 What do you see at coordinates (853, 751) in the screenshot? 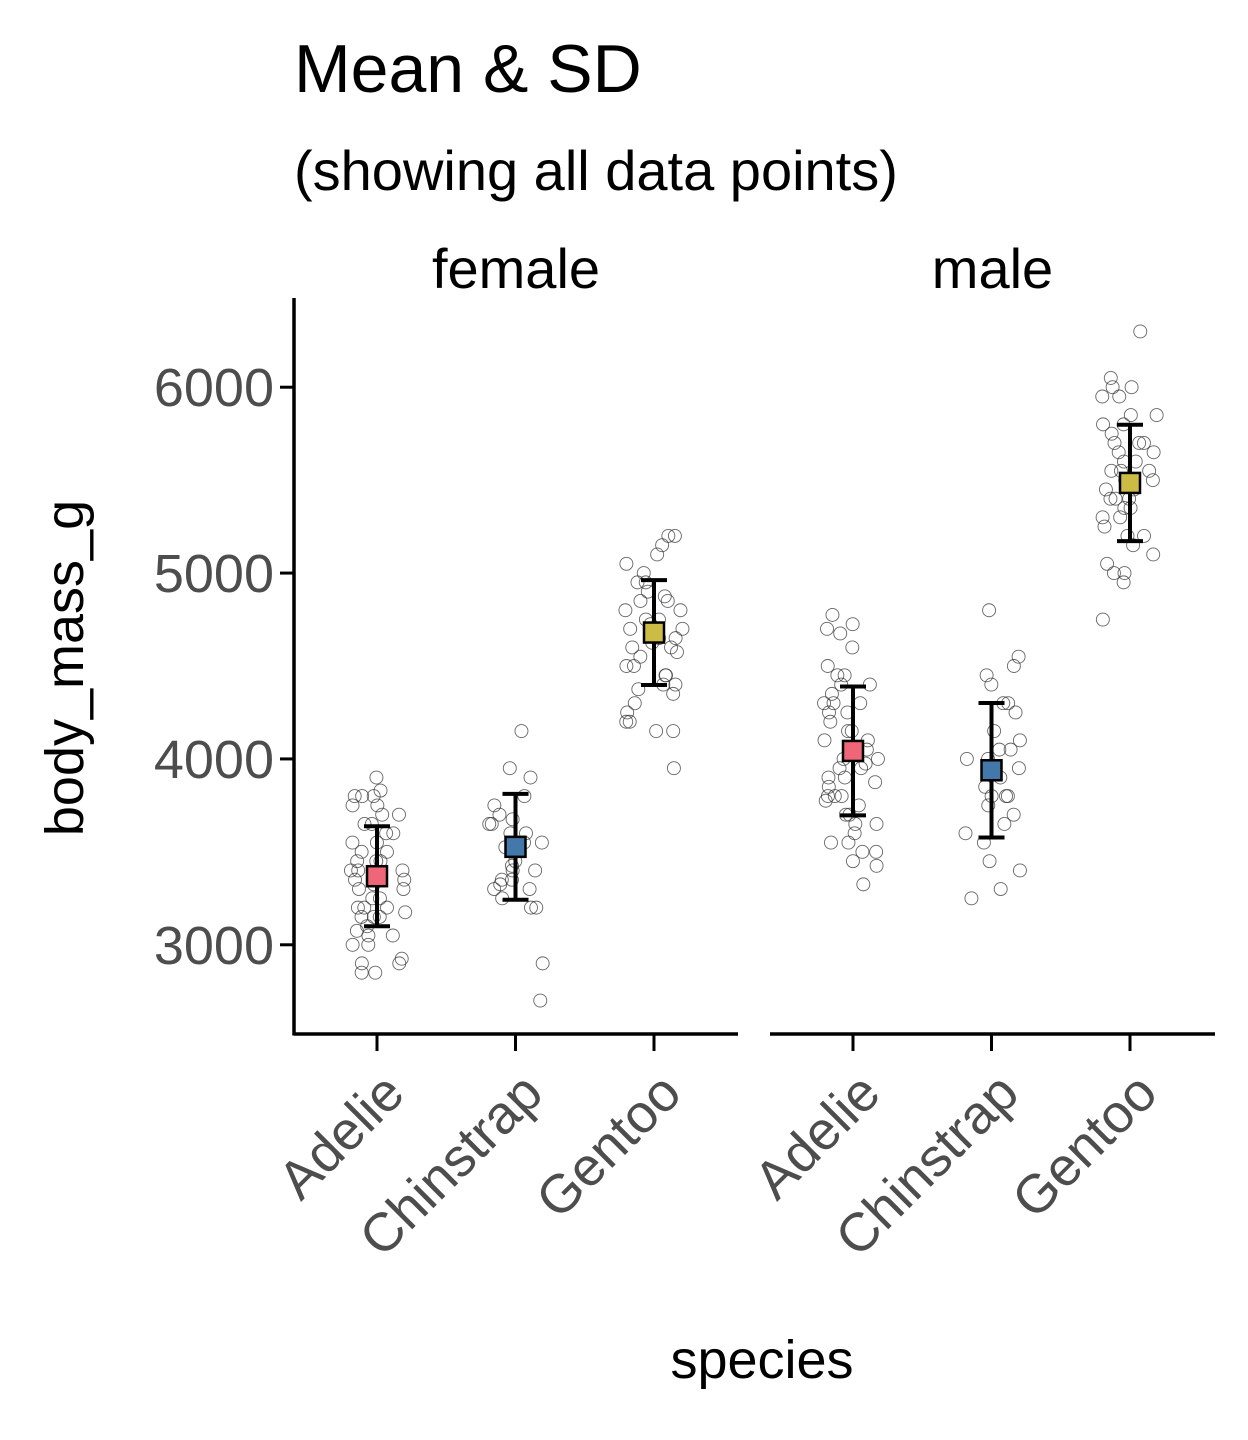
I see `mean-marker` at bounding box center [853, 751].